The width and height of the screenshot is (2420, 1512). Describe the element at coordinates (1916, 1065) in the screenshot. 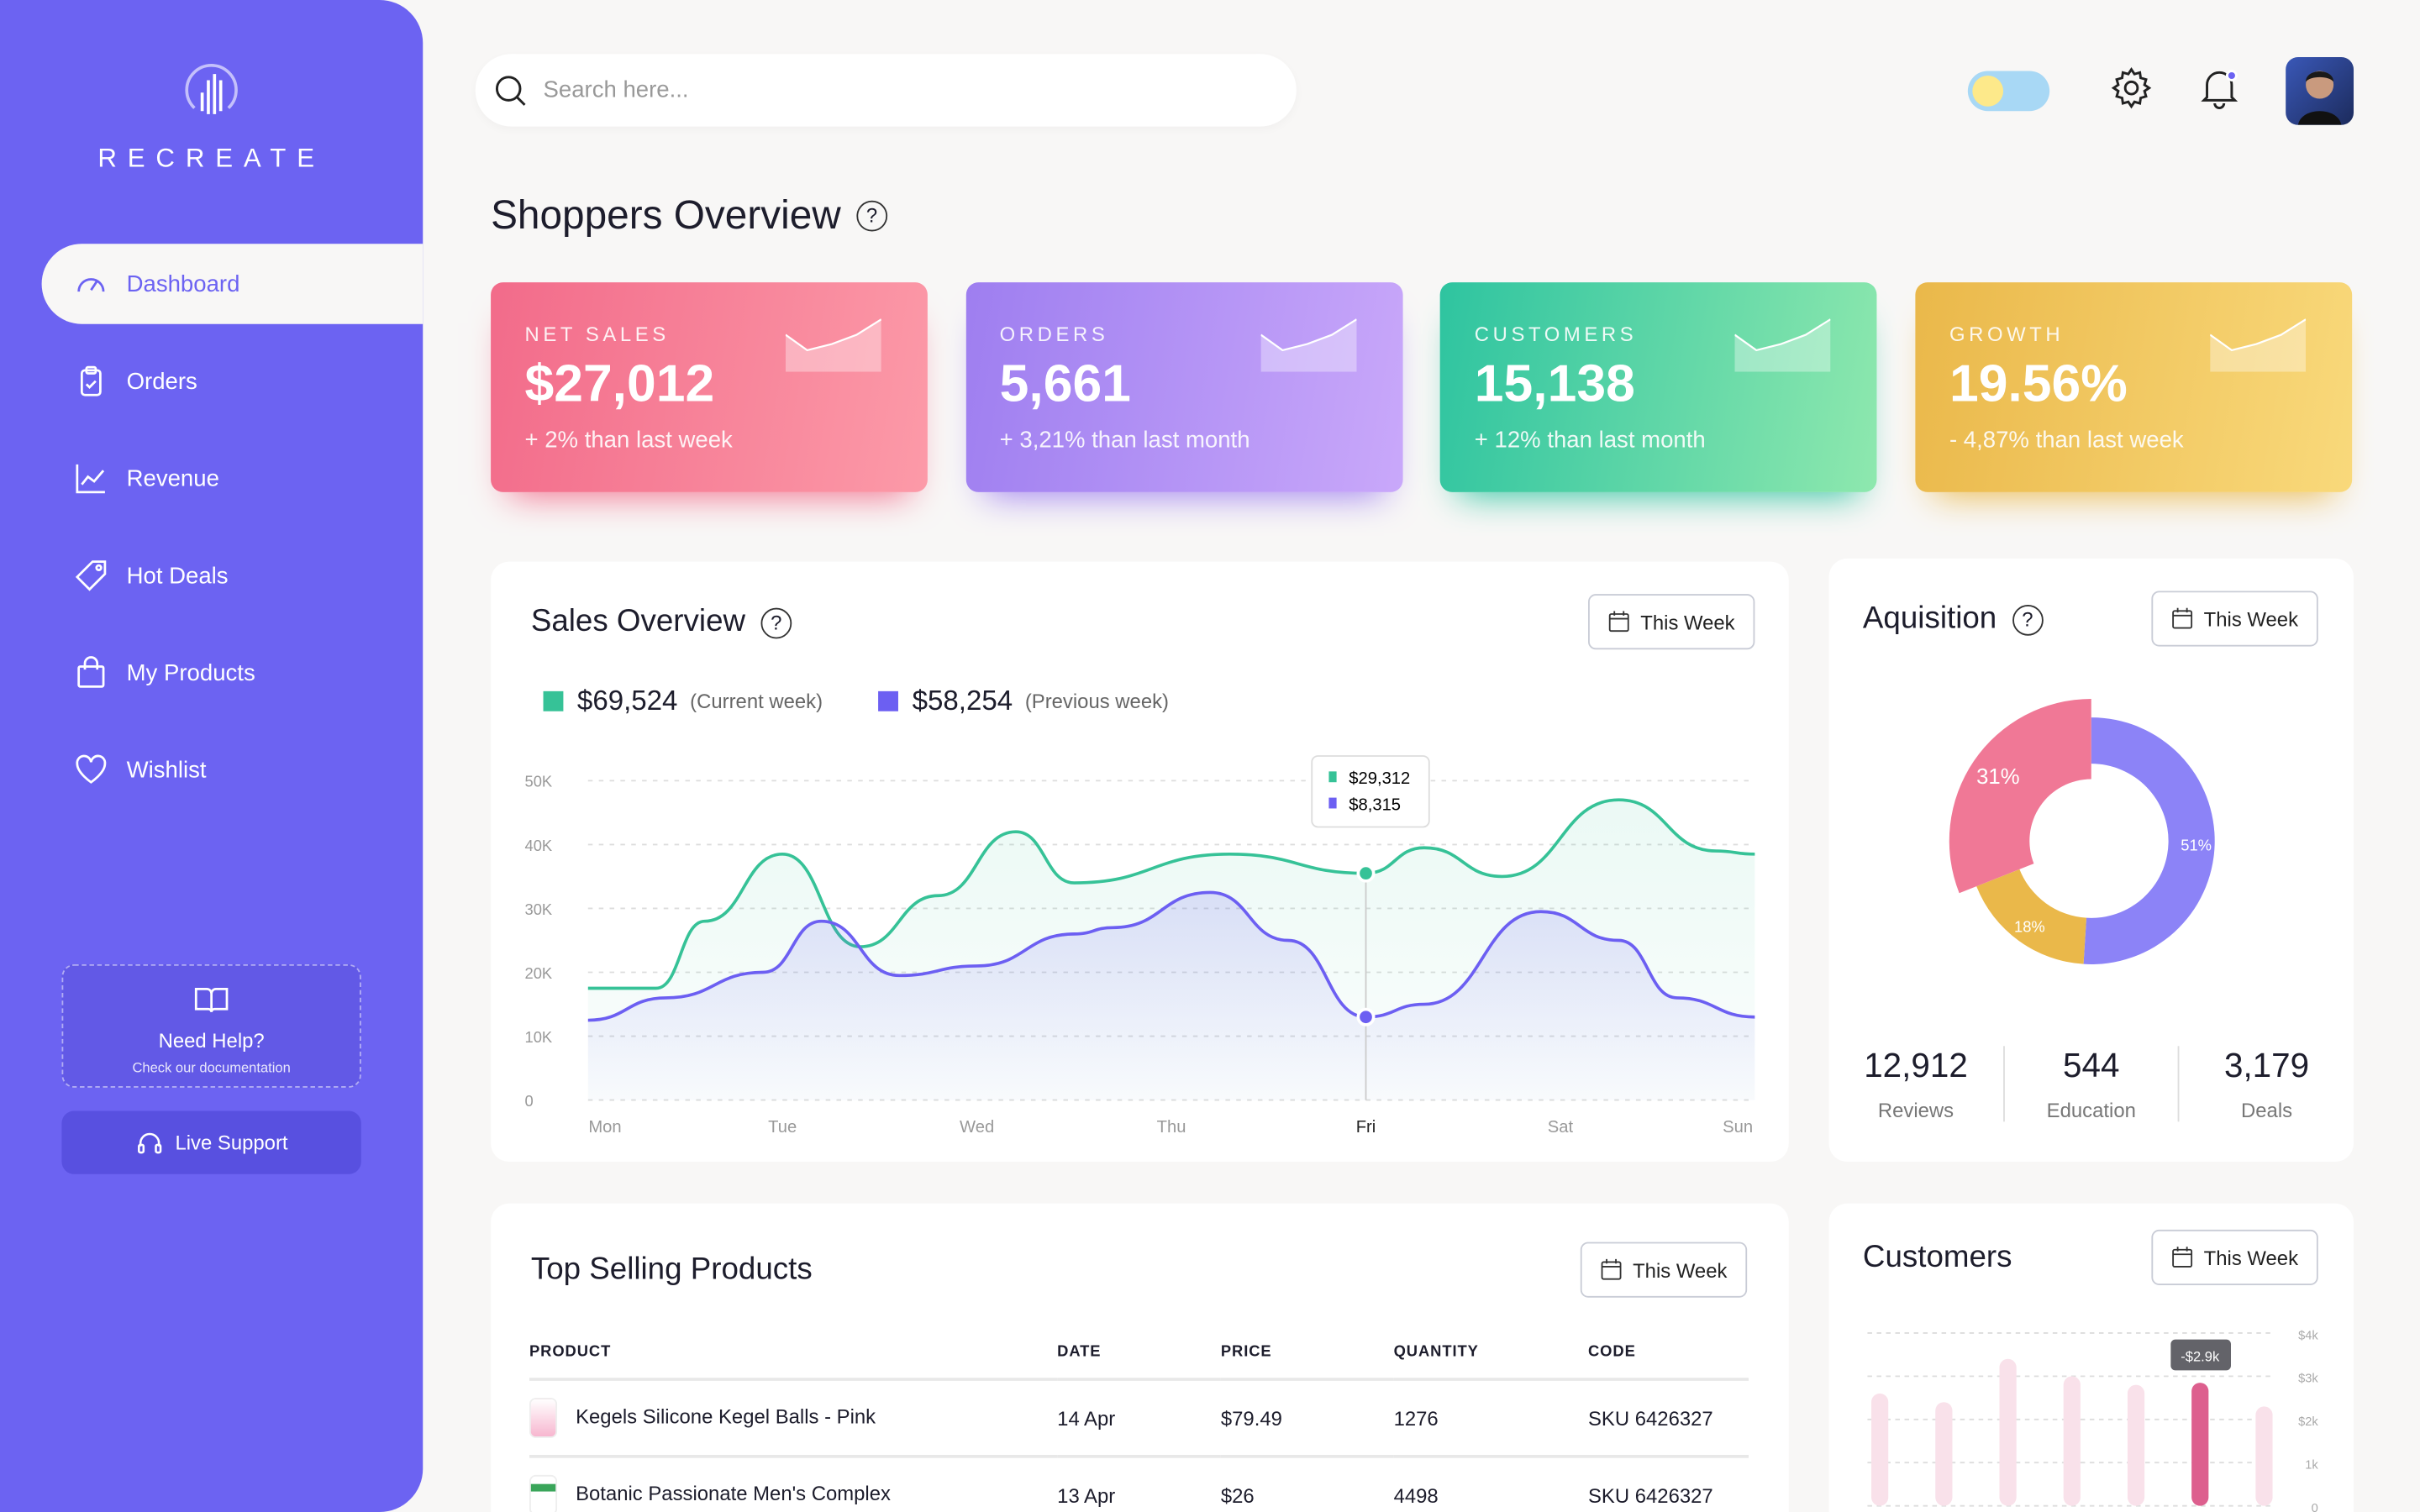

I see `stat-number: 12,912` at that location.